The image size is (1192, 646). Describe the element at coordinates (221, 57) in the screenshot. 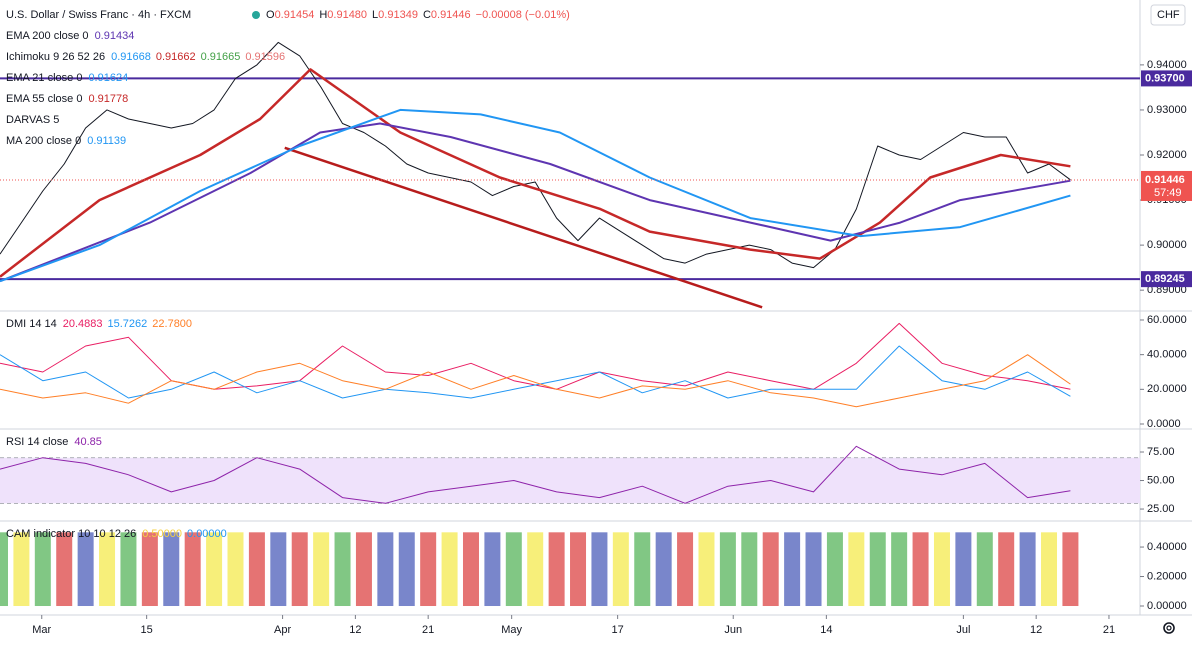

I see `study-value: 0.91665` at that location.